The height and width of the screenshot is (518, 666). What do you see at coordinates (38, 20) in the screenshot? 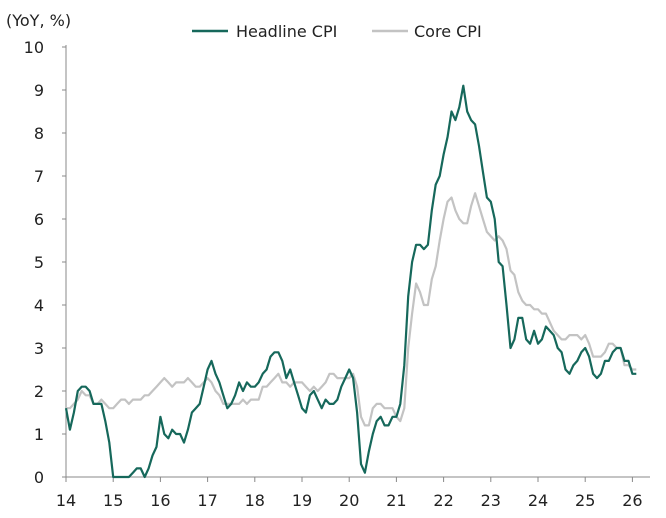
I see `y-axis-label: (YoY, %)` at bounding box center [38, 20].